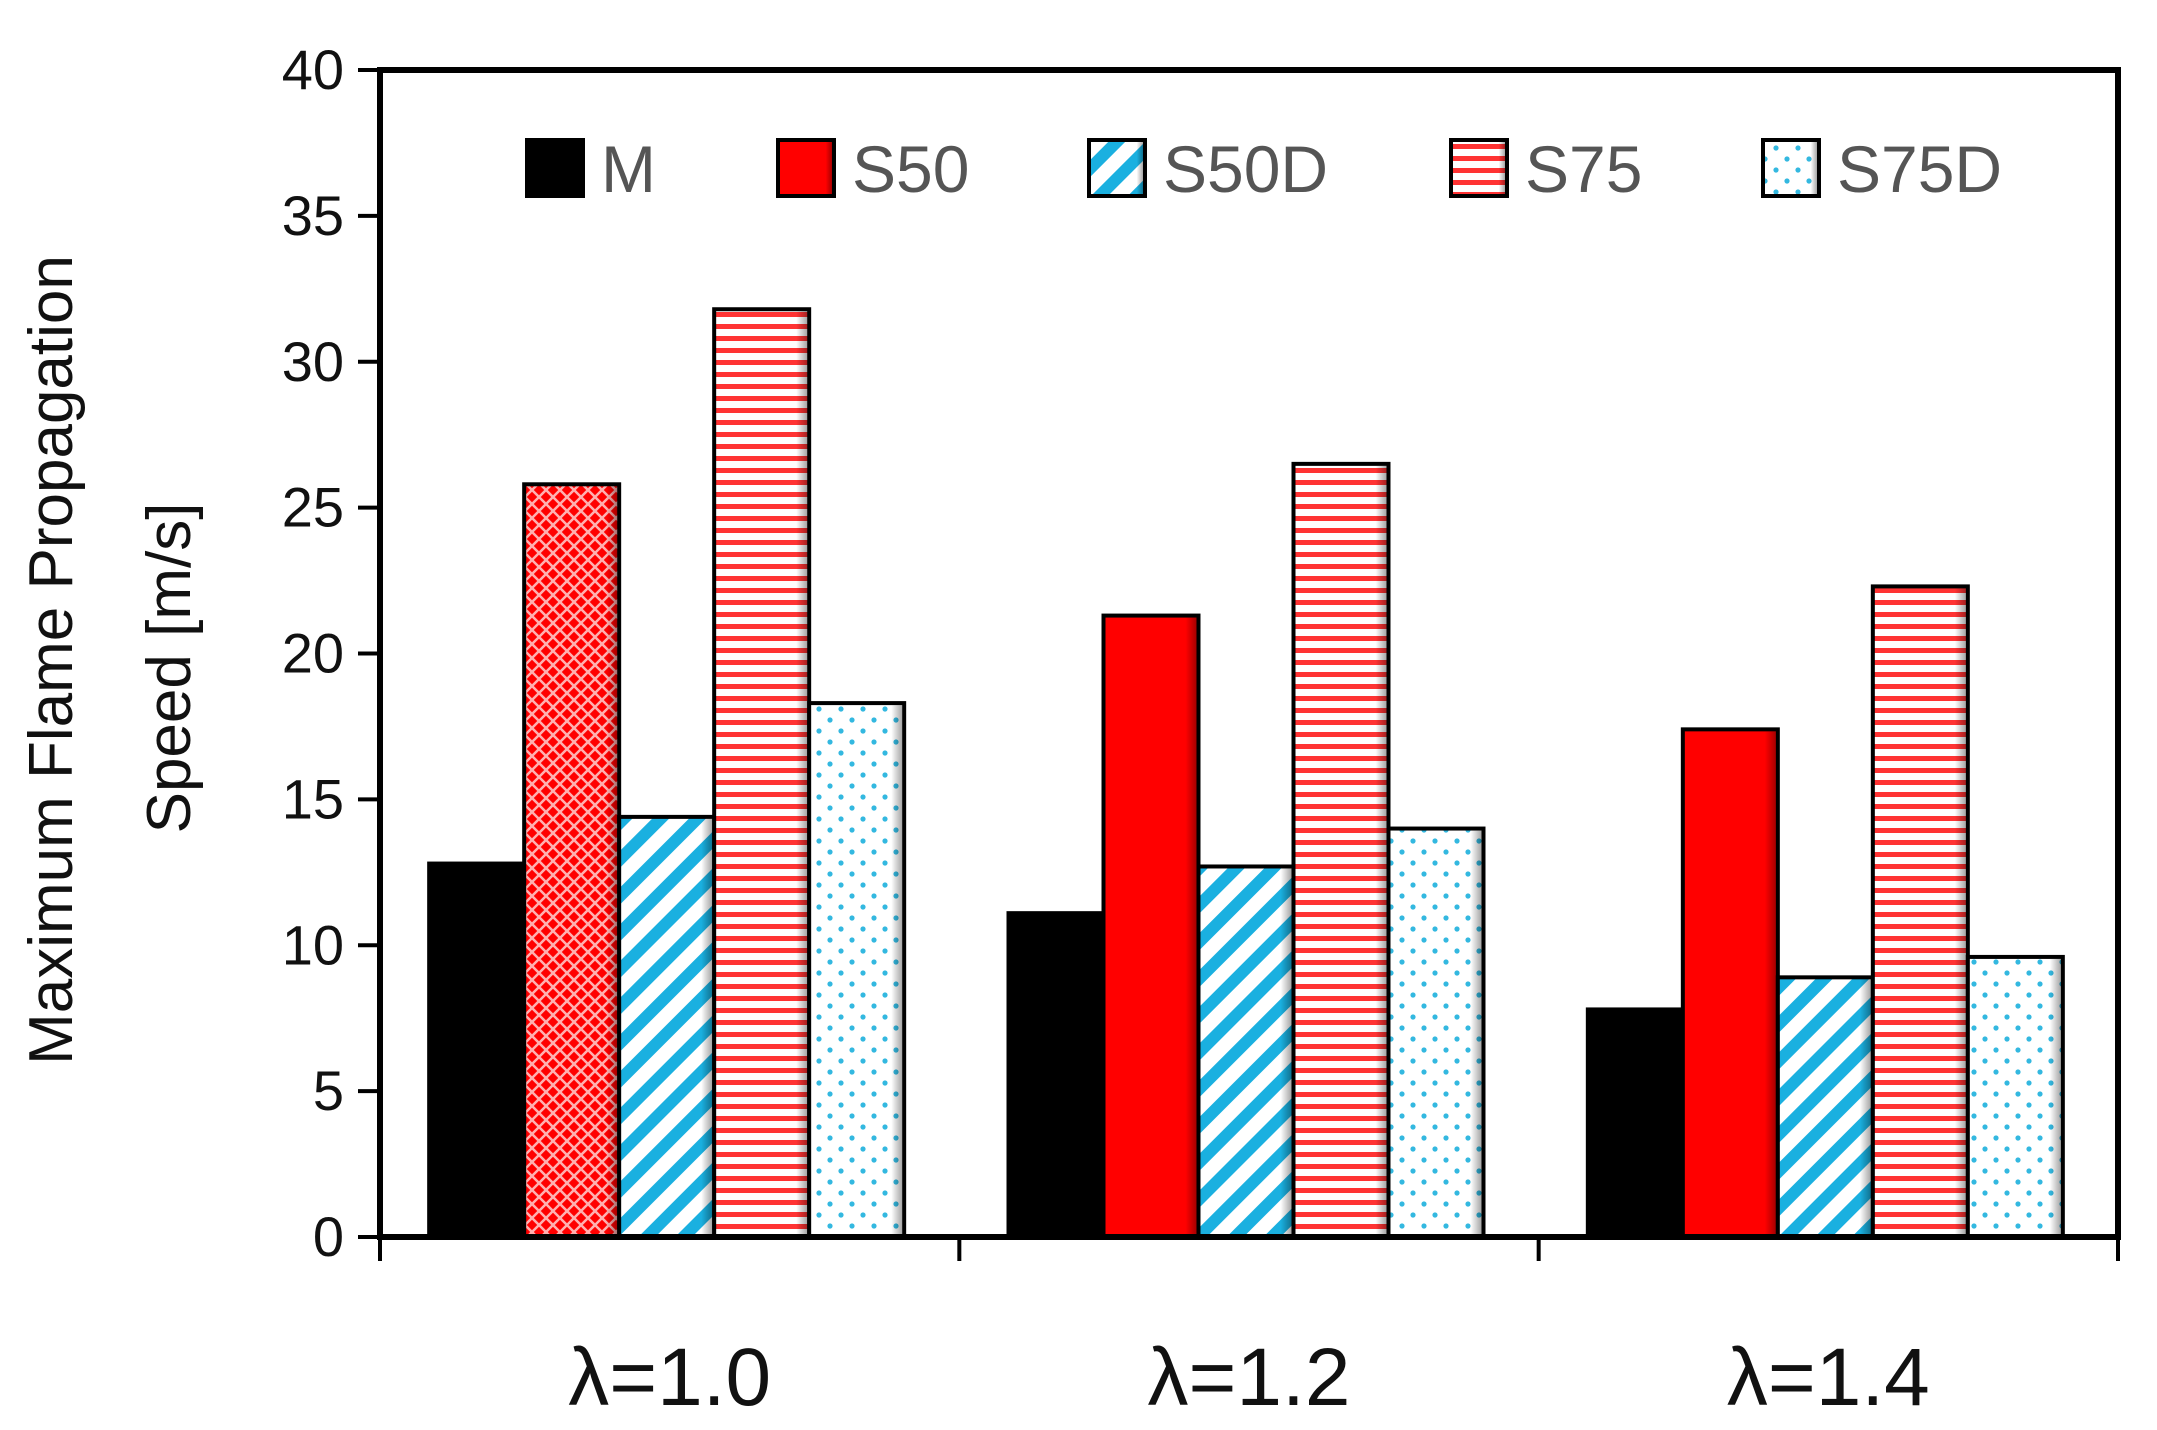 The width and height of the screenshot is (2157, 1430). What do you see at coordinates (1249, 1330) in the screenshot?
I see `x-axis: λ=1.0 λ=1.2 λ=1.4` at bounding box center [1249, 1330].